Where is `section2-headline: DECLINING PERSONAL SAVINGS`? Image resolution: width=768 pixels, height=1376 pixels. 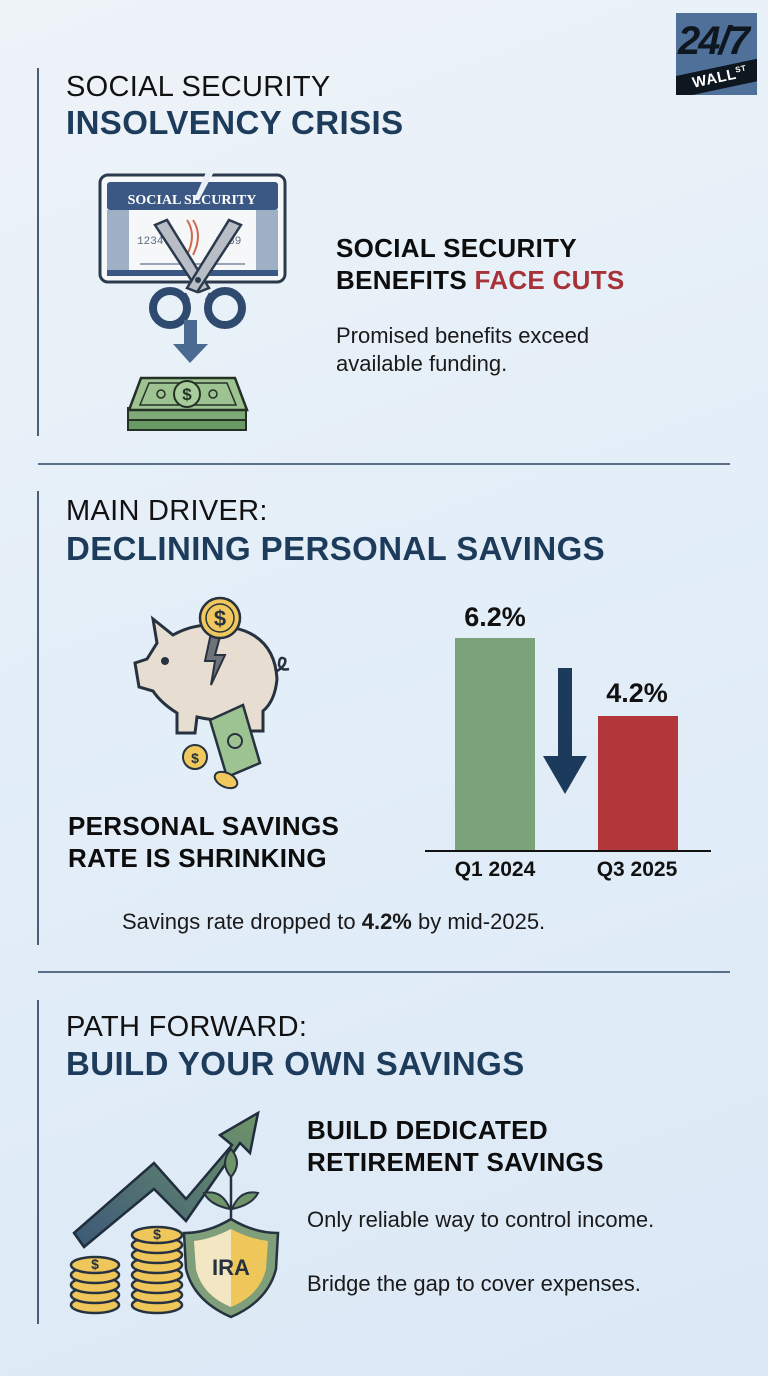 section2-headline: DECLINING PERSONAL SAVINGS is located at coordinates (336, 548).